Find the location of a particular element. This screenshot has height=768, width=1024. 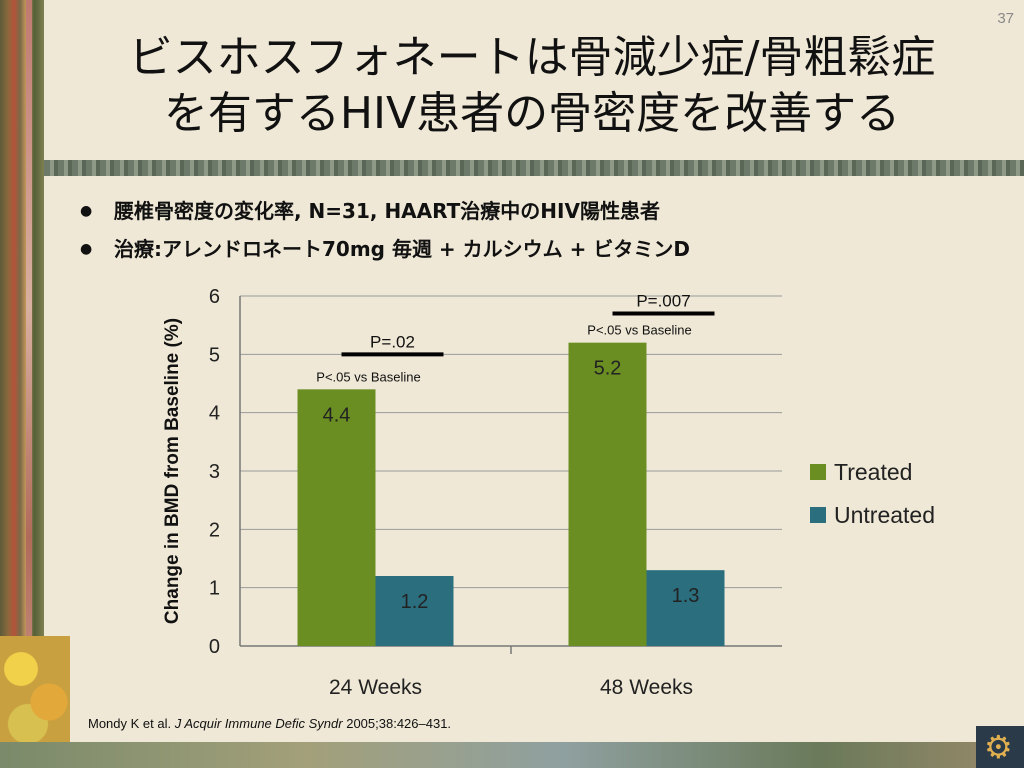

y-tick-label: 3 is located at coordinates (214, 472).